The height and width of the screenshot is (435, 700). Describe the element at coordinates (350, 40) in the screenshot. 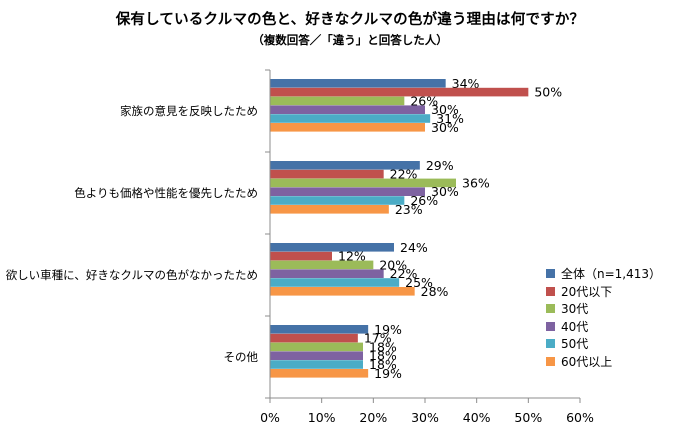

I see `chart-subtitle: （複数回答／「違う」と回答した人）` at that location.